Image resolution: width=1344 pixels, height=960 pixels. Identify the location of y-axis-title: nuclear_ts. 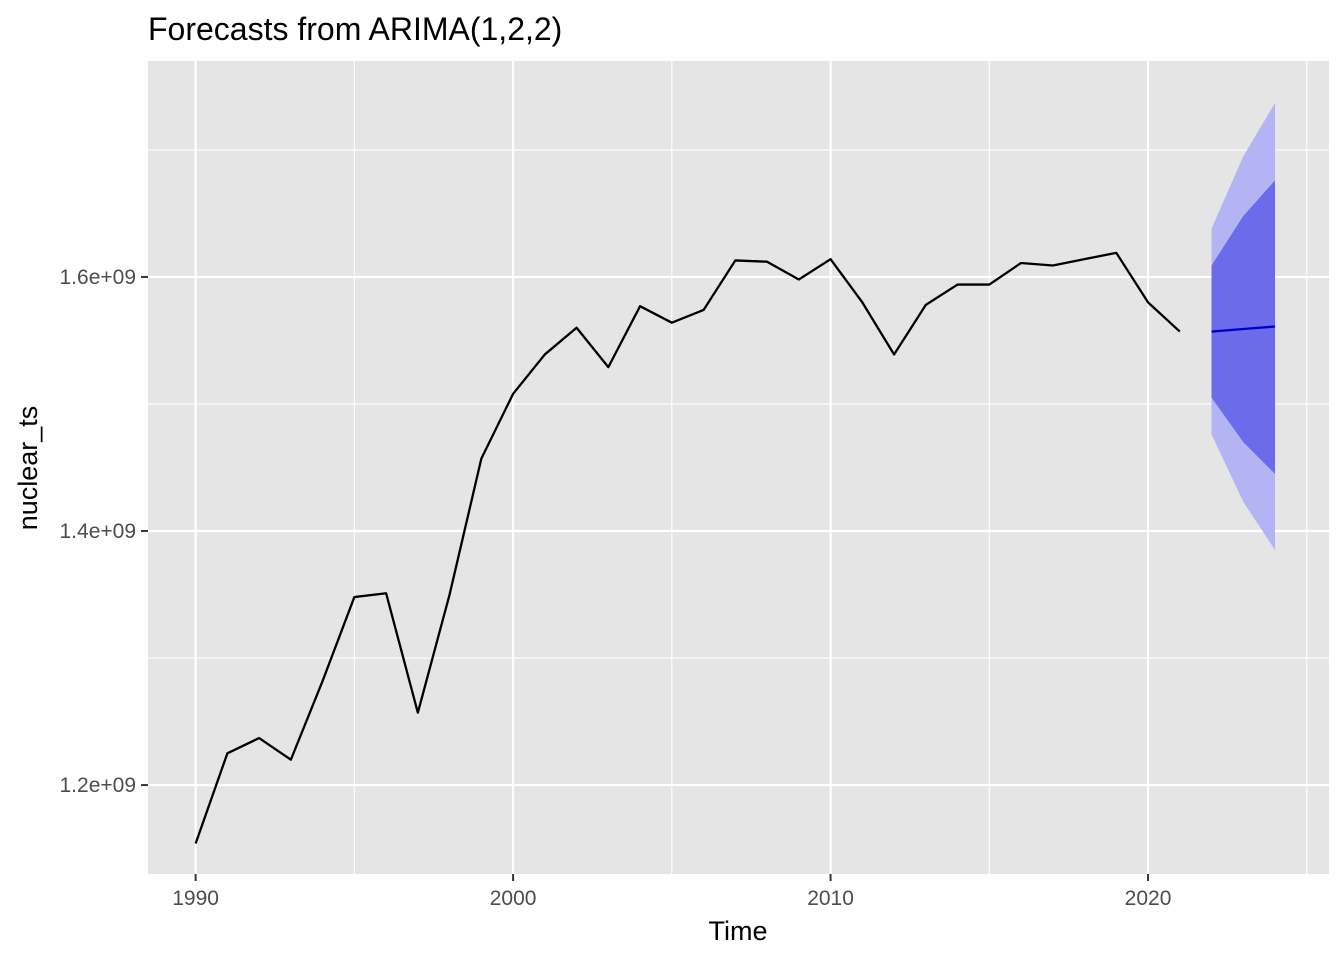
(28, 468).